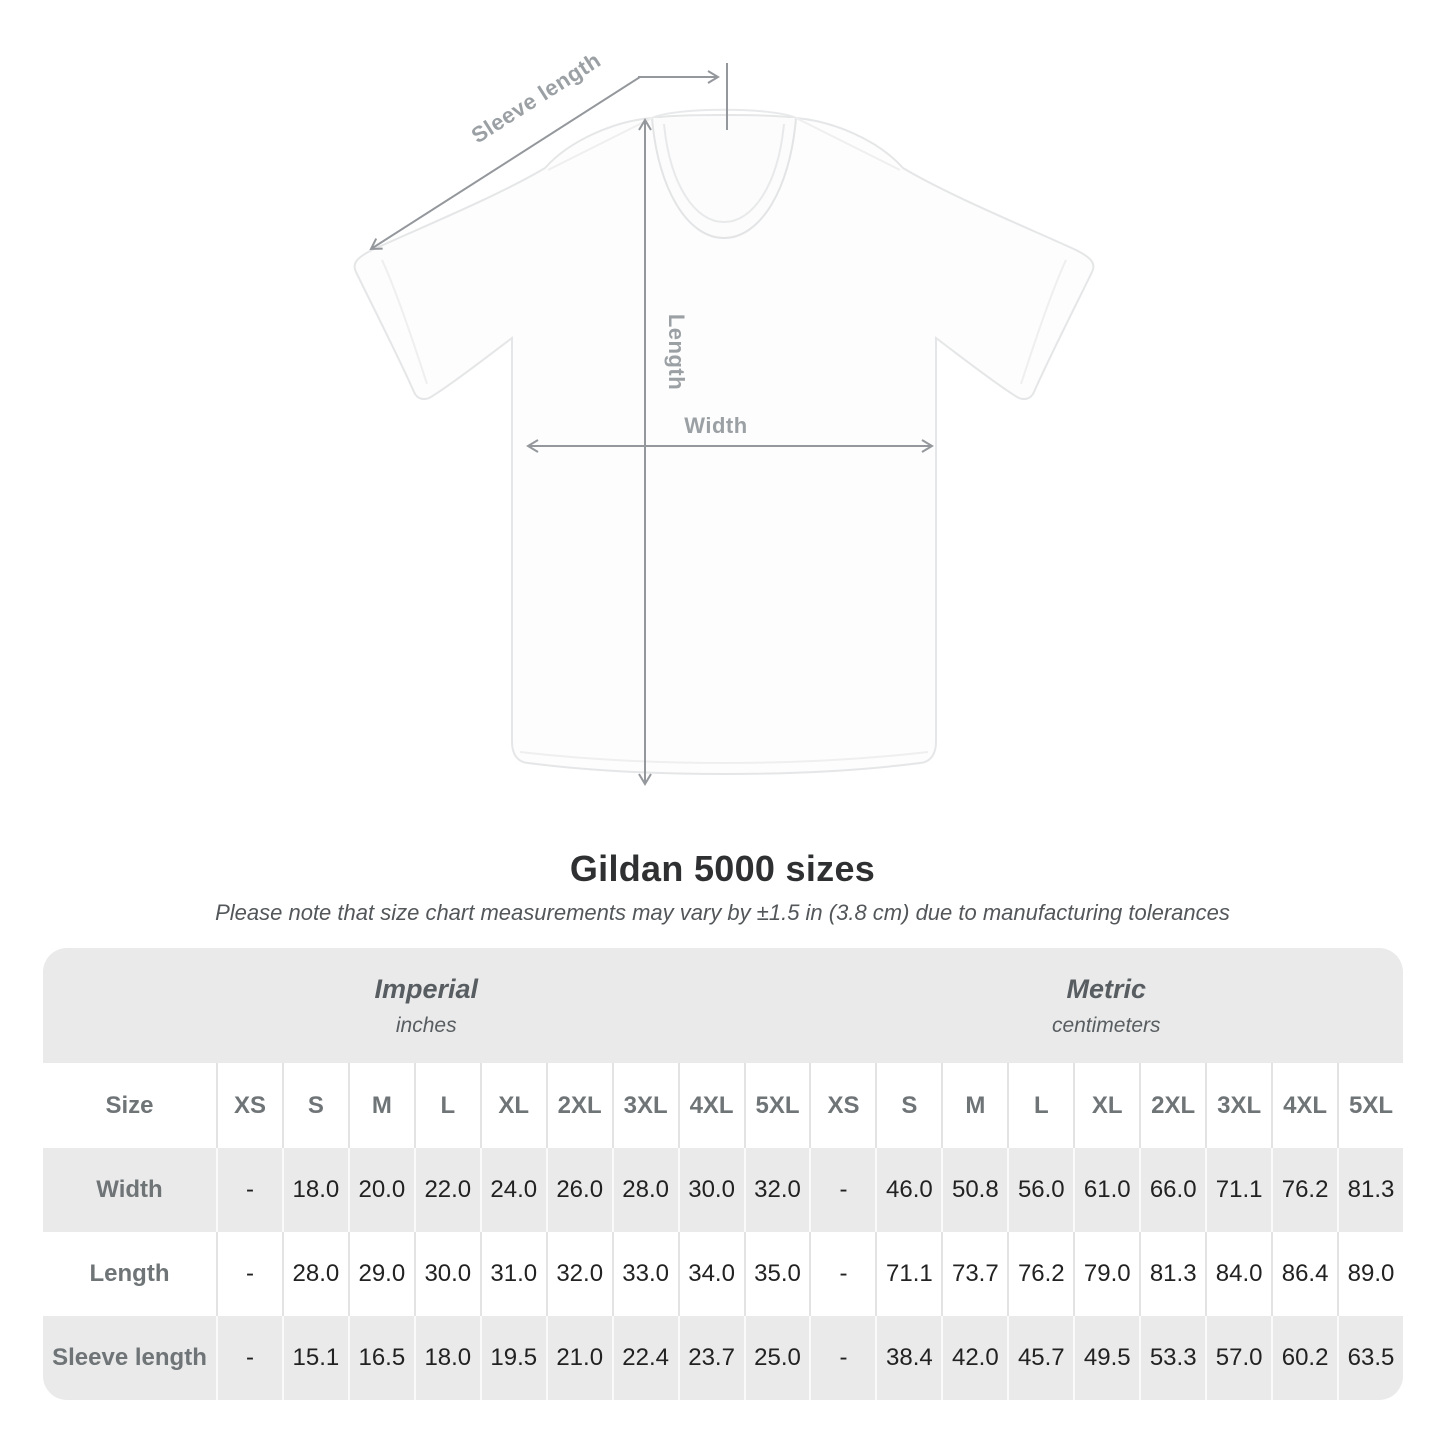 The image size is (1445, 1445). I want to click on value-cell: 73.7, so click(974, 1274).